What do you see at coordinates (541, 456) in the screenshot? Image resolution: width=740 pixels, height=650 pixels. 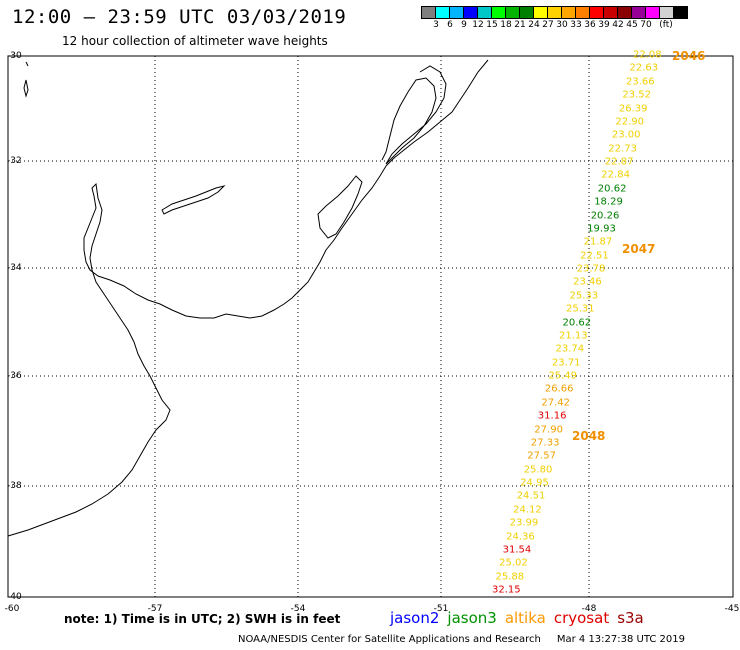 I see `wave-height-value: 27.57` at bounding box center [541, 456].